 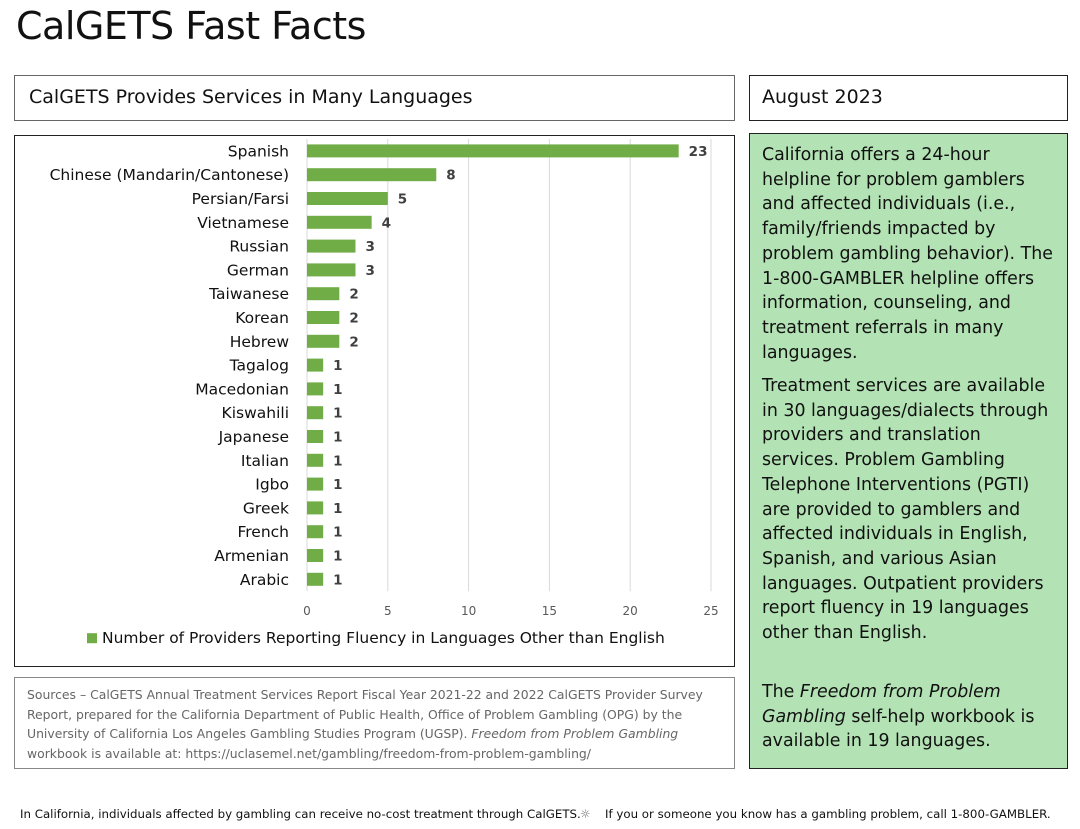 What do you see at coordinates (402, 200) in the screenshot?
I see `data-label: 5` at bounding box center [402, 200].